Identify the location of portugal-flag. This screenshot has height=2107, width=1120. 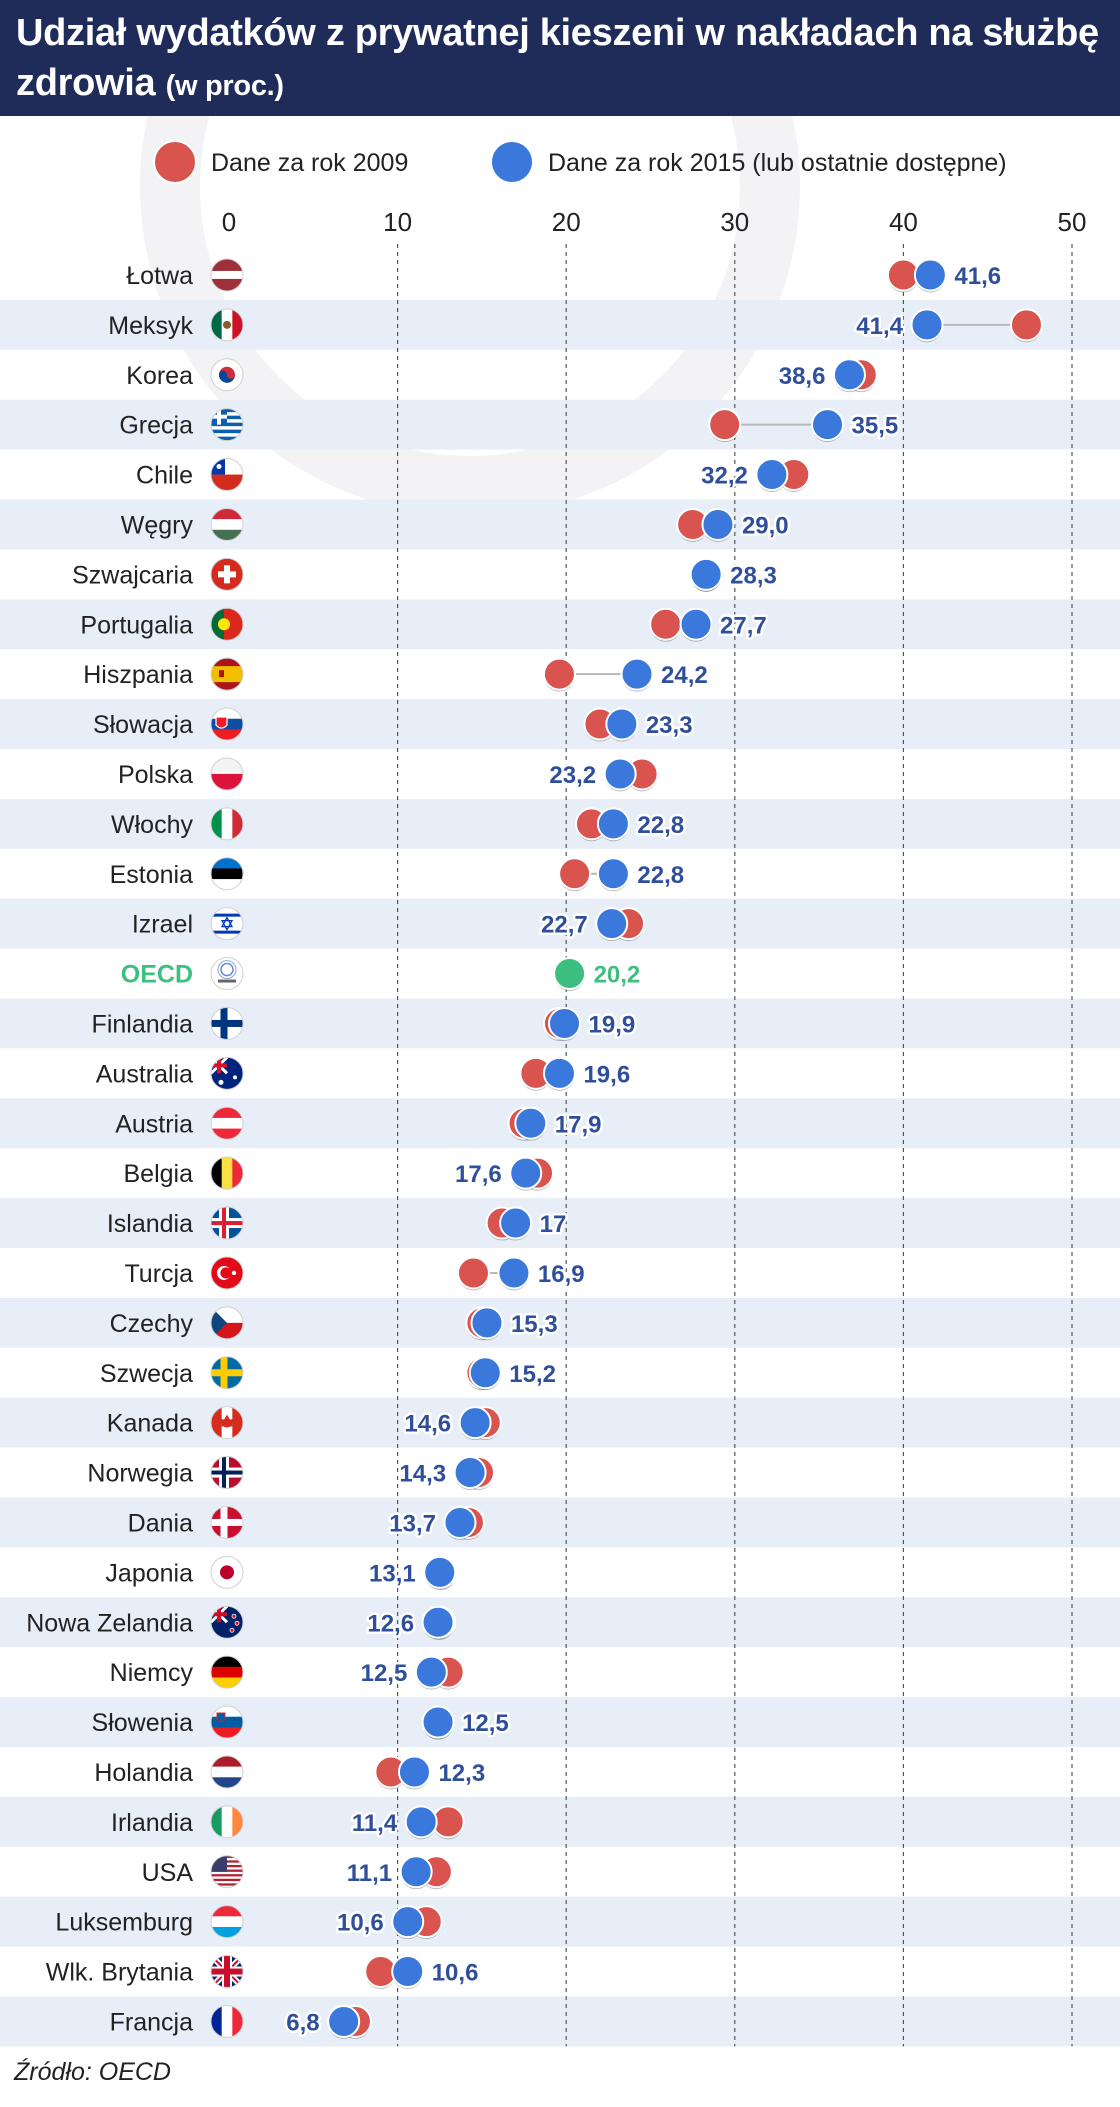
(227, 624).